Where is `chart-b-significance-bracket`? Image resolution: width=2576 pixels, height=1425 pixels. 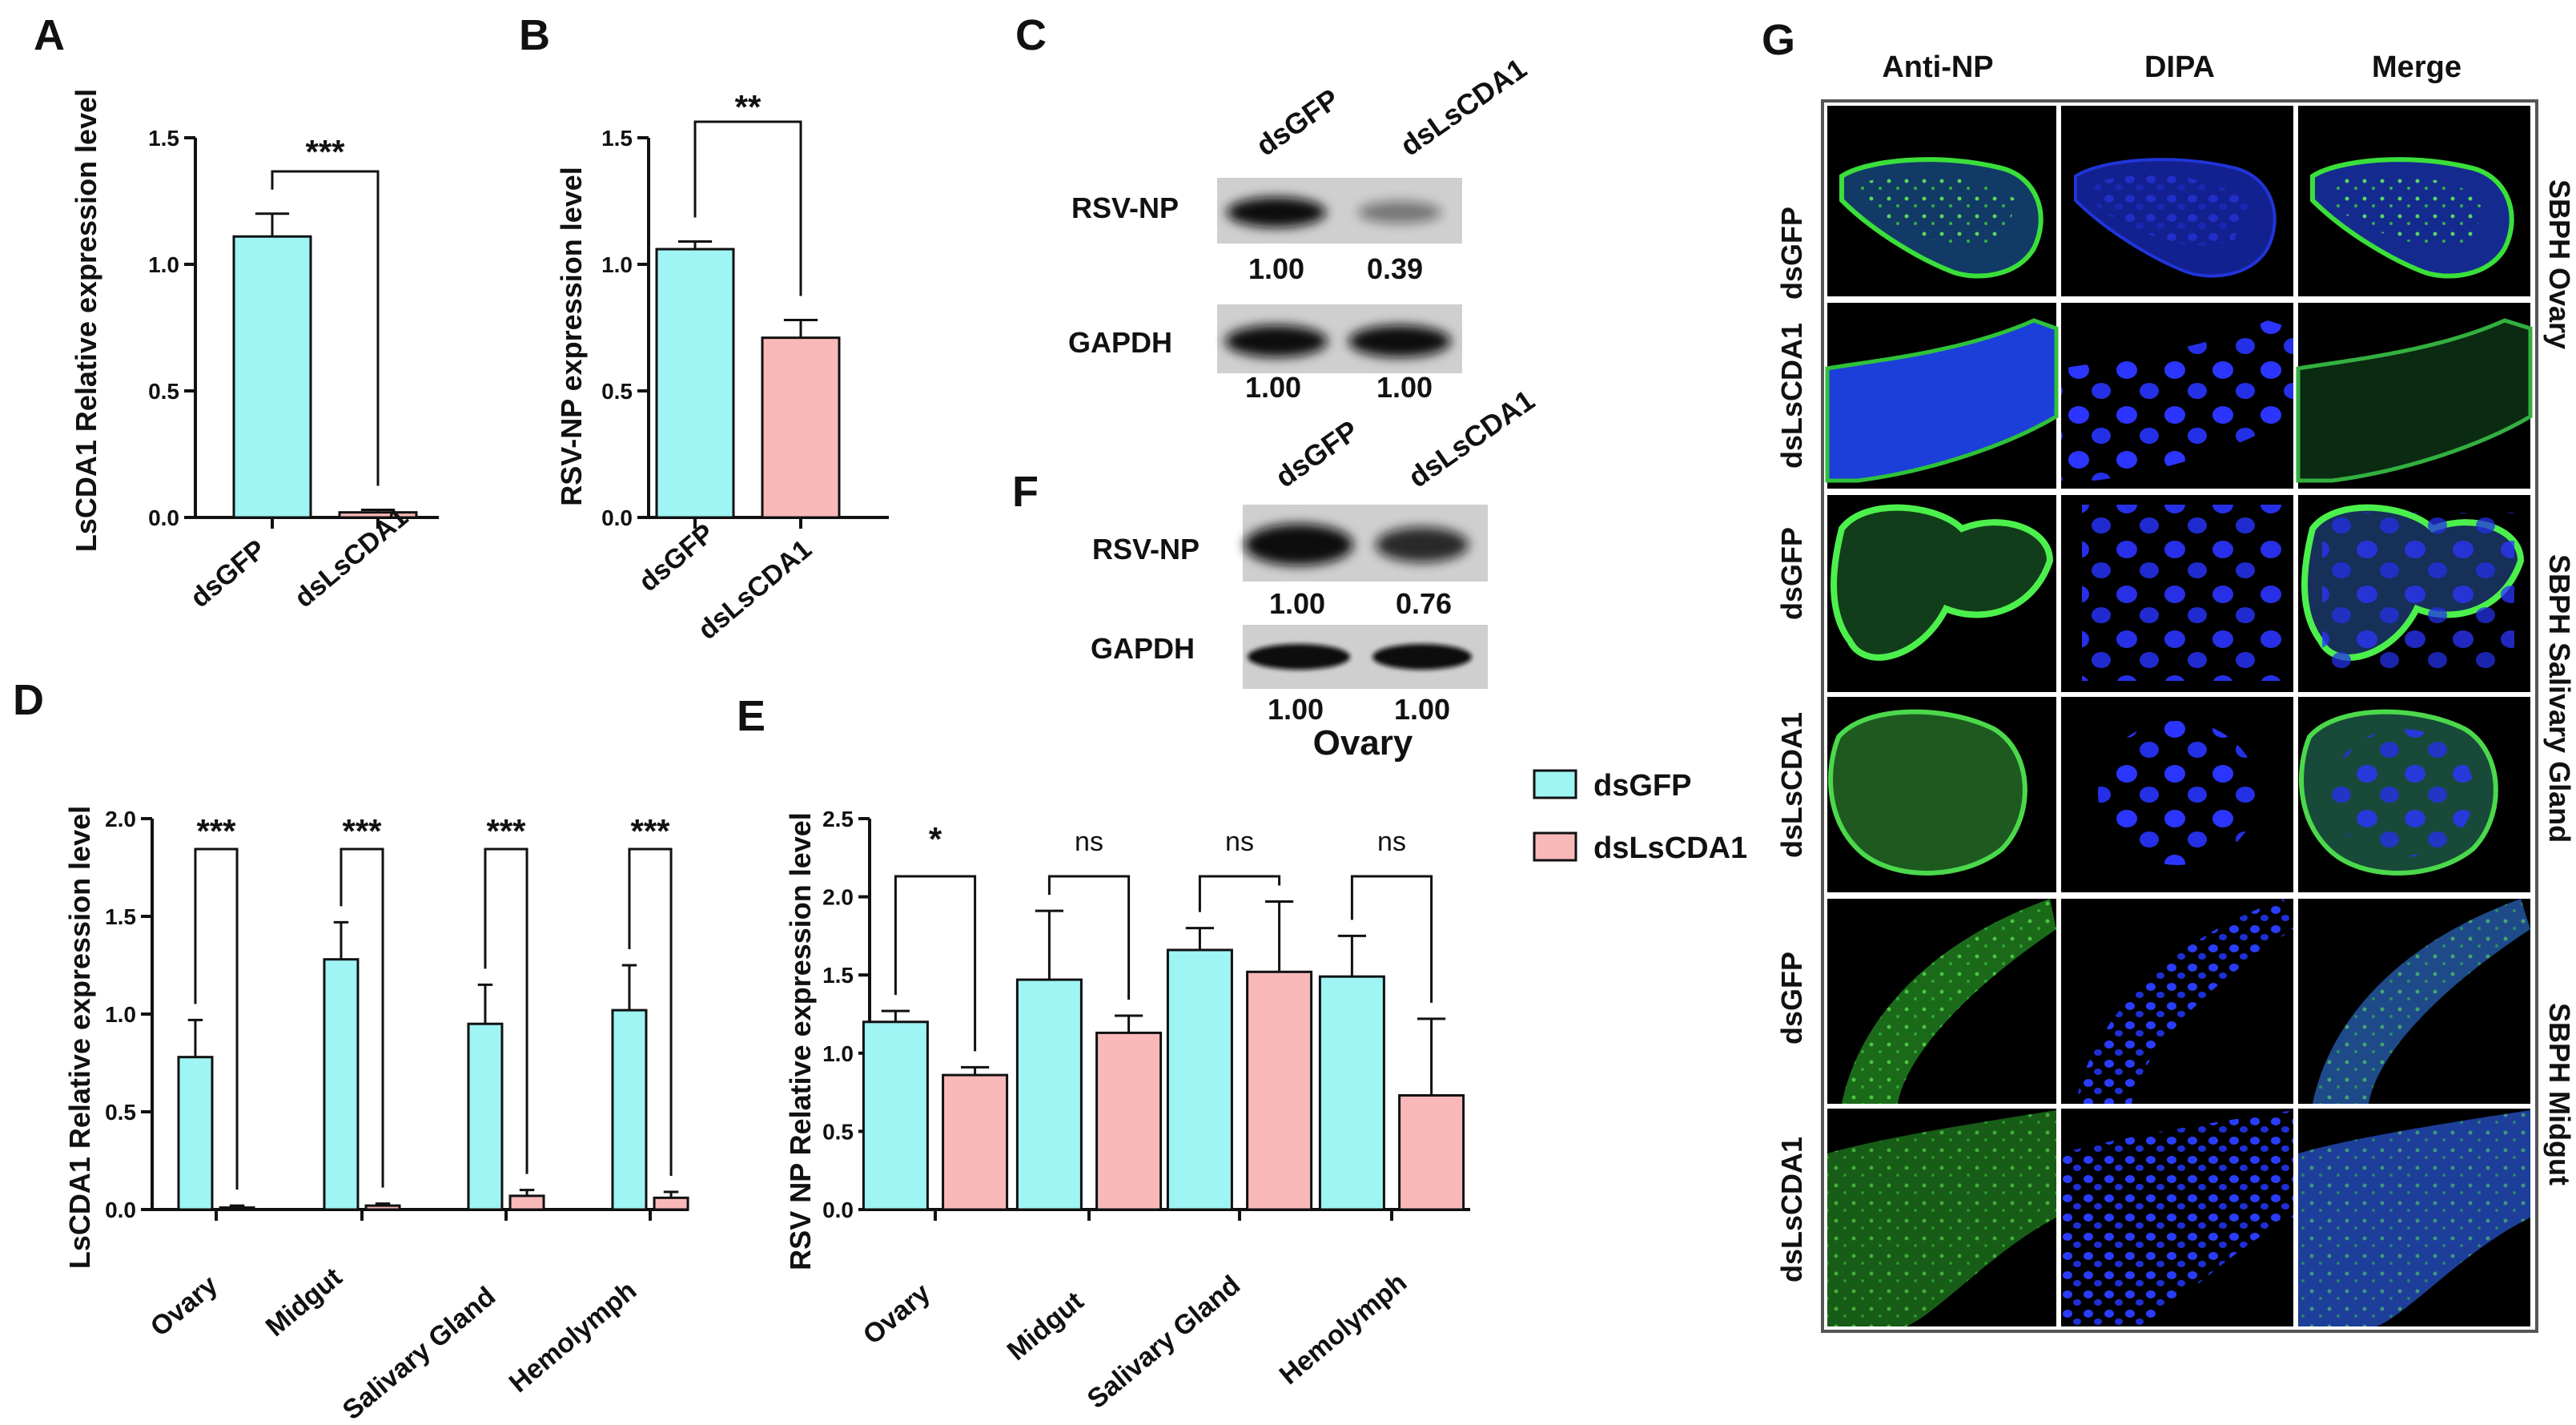
chart-b-significance-bracket is located at coordinates (747, 208).